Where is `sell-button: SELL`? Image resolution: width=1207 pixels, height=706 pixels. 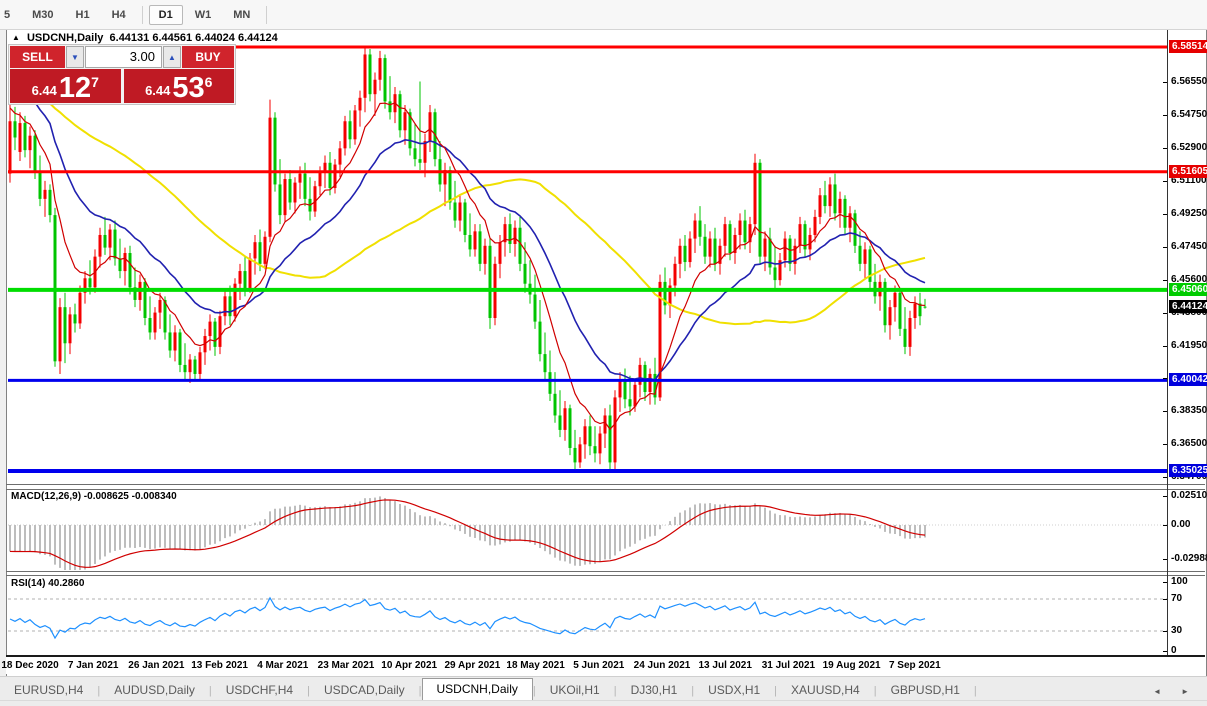
sell-button: SELL is located at coordinates (37, 57).